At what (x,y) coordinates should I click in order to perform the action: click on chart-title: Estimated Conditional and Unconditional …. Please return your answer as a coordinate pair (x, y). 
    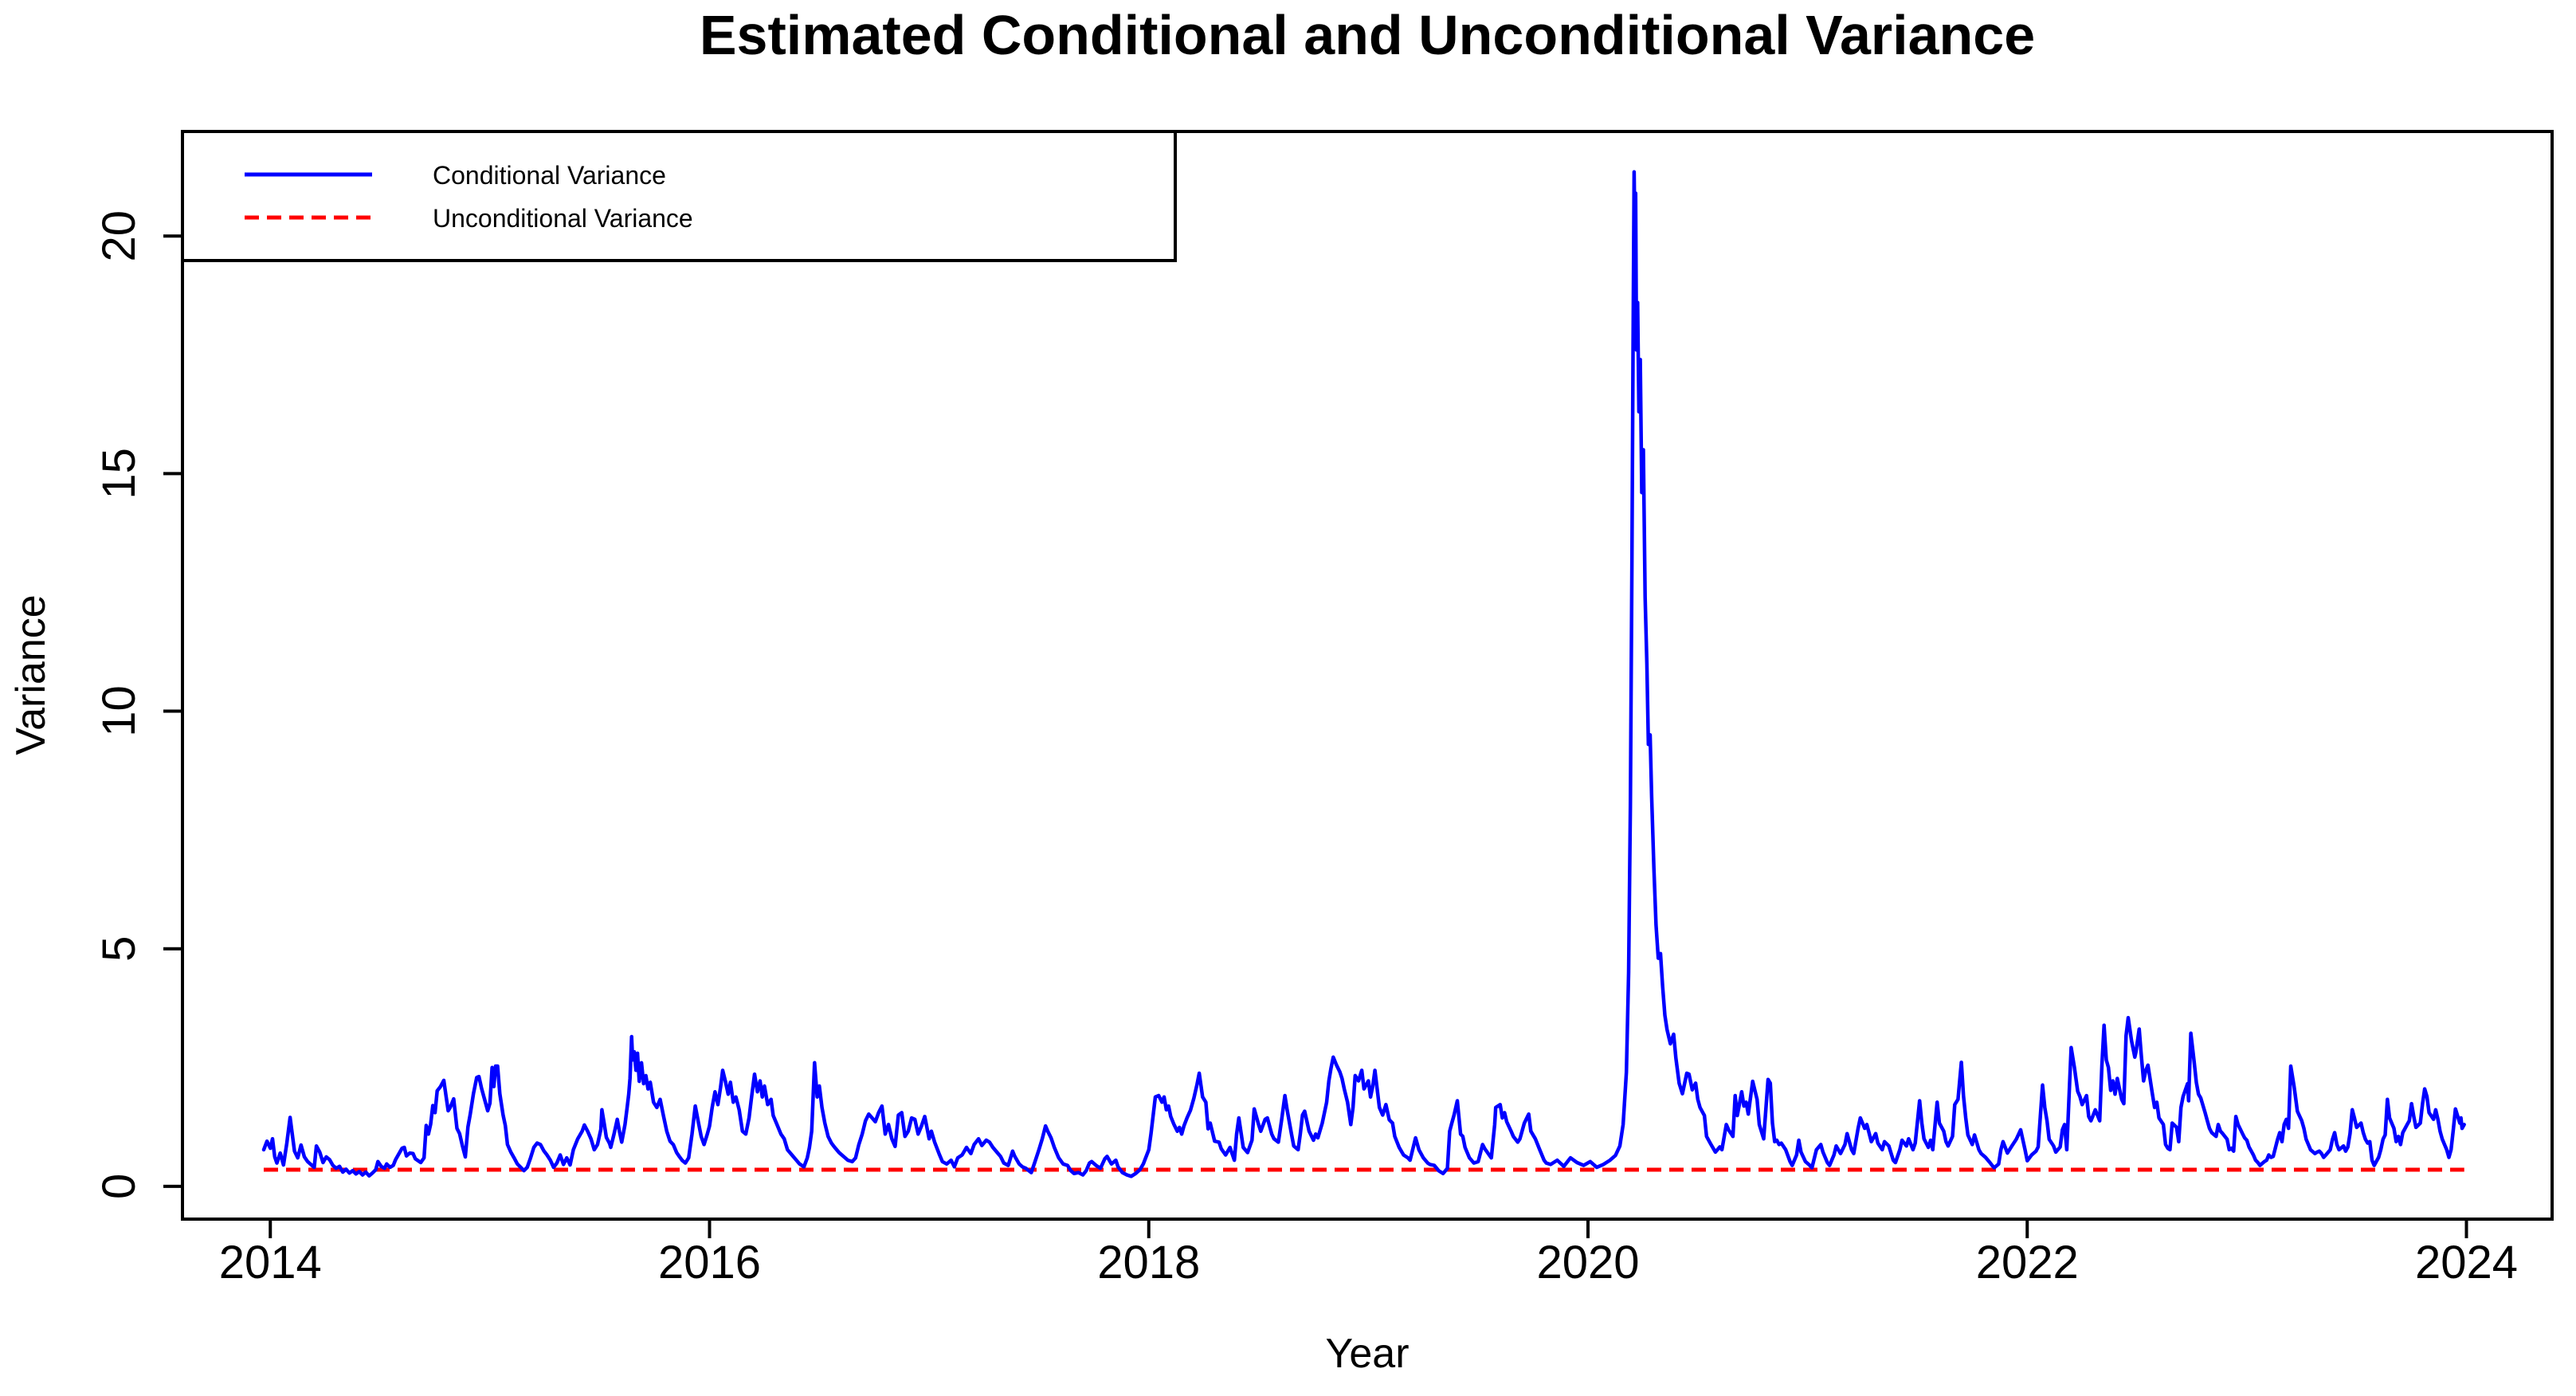
    Looking at the image, I should click on (1368, 35).